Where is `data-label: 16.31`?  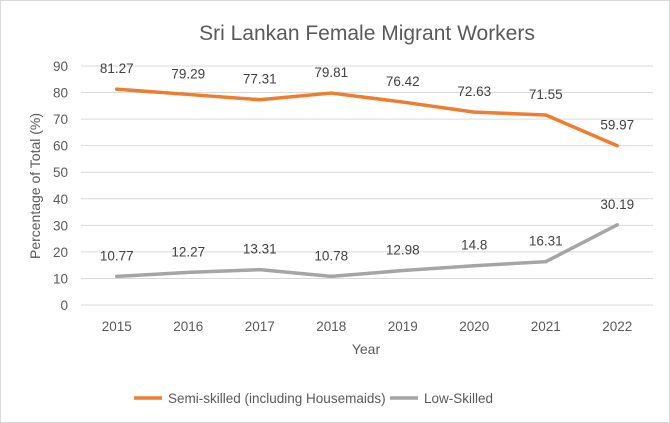 data-label: 16.31 is located at coordinates (546, 241).